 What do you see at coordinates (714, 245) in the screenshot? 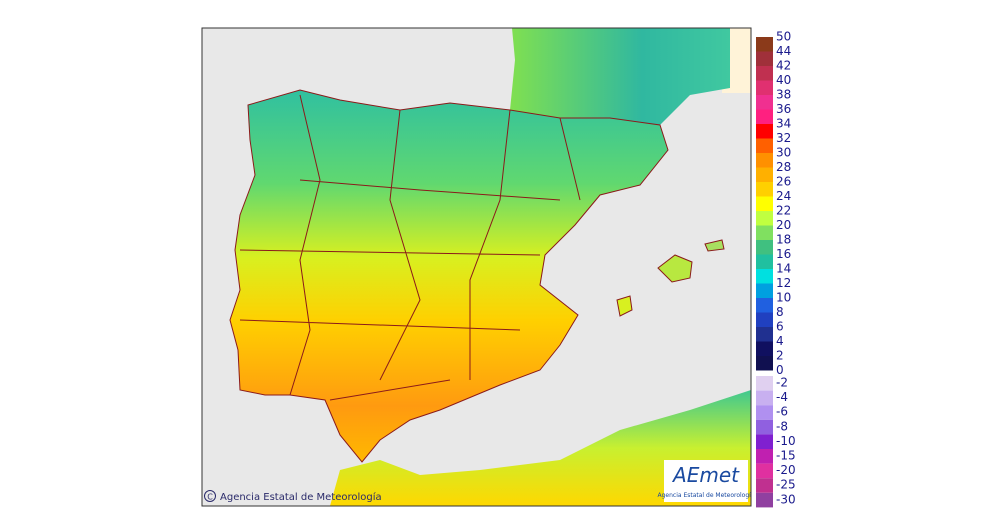
I see `menorca` at bounding box center [714, 245].